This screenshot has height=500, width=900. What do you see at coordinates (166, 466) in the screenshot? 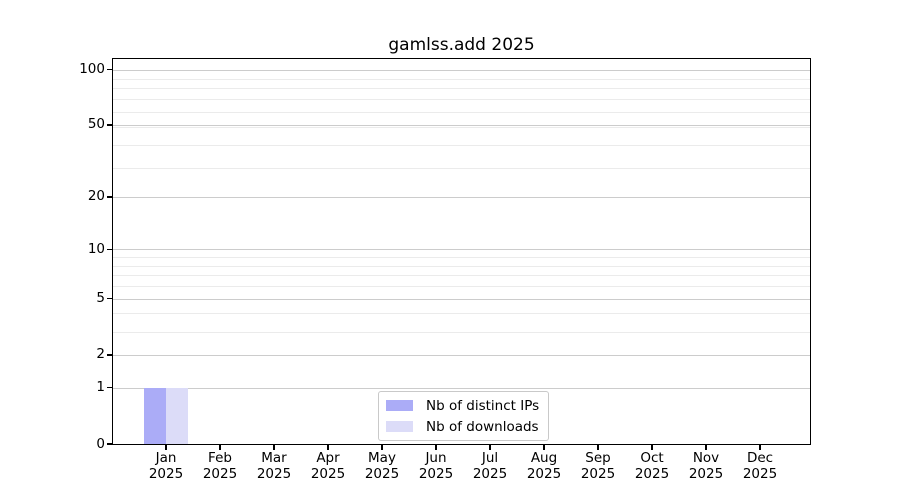
I see `x-tick-label: Jan 2025` at bounding box center [166, 466].